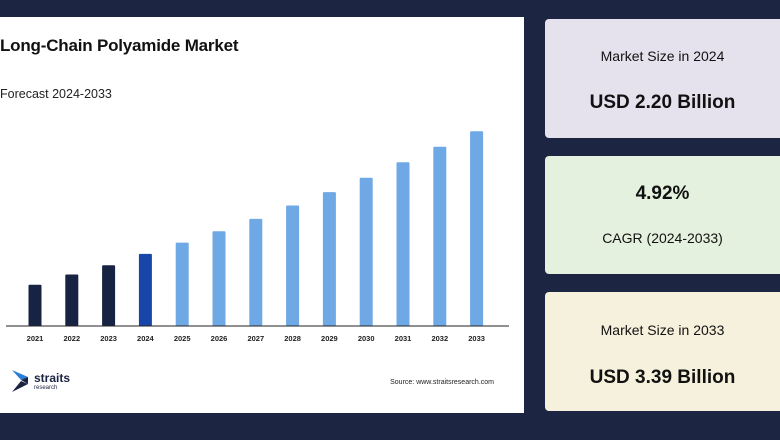 The width and height of the screenshot is (780, 440). What do you see at coordinates (403, 338) in the screenshot?
I see `x-tick-label: 2031` at bounding box center [403, 338].